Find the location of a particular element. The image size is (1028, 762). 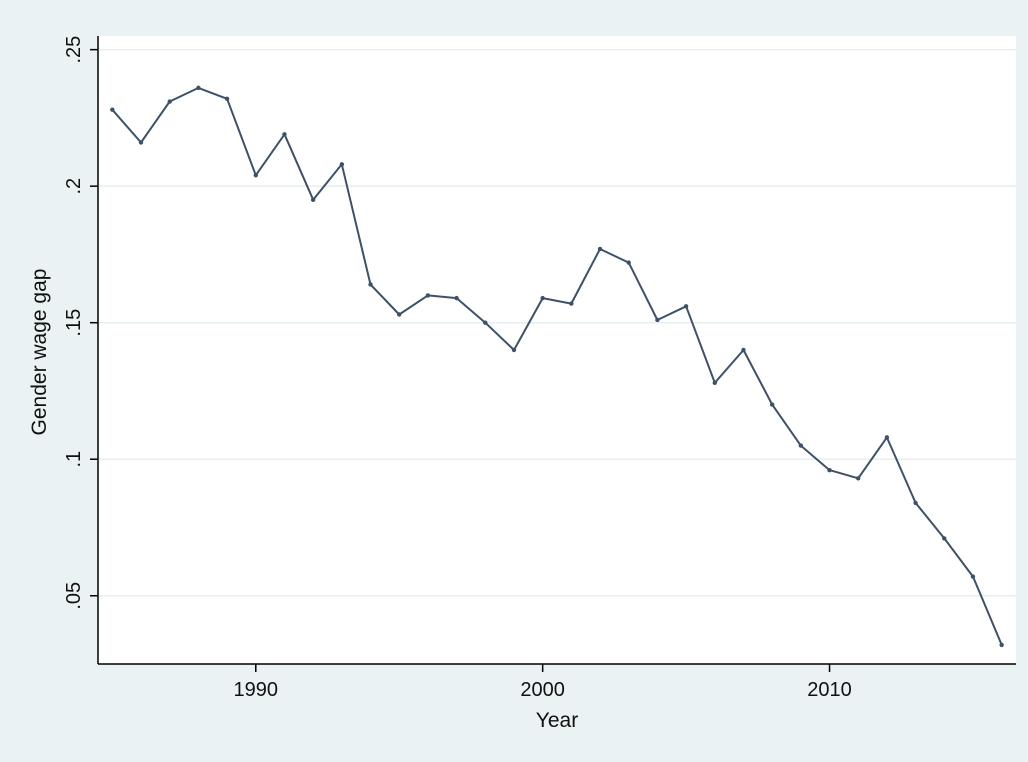

y-tick-label: .2 is located at coordinates (74, 186).